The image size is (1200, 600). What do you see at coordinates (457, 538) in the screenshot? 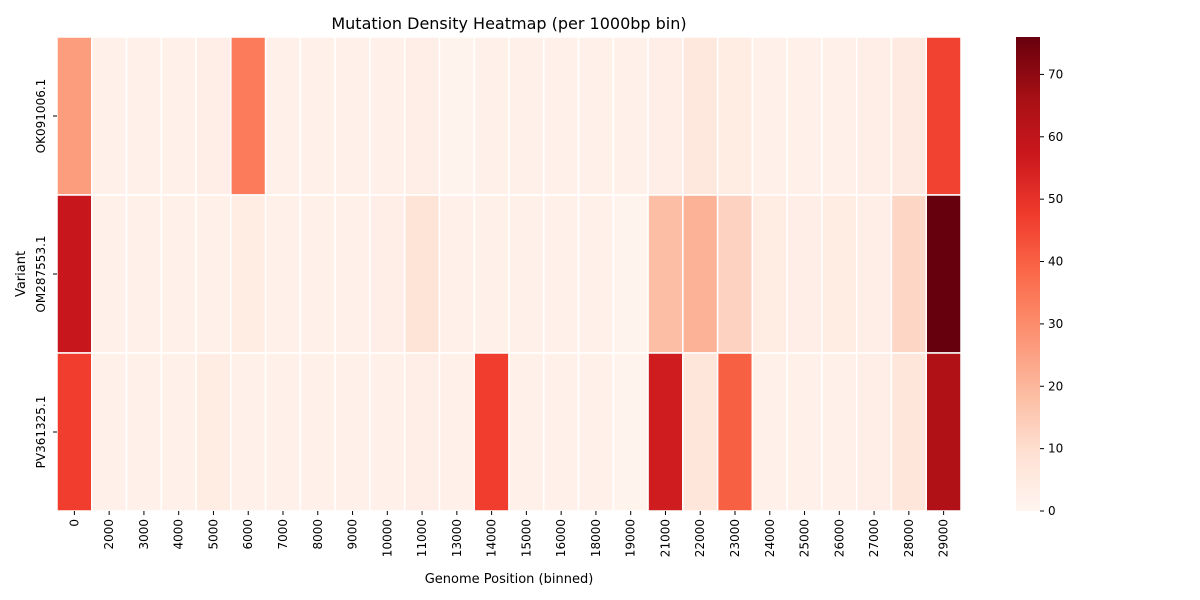
I see `x-tick-label: 13000` at bounding box center [457, 538].